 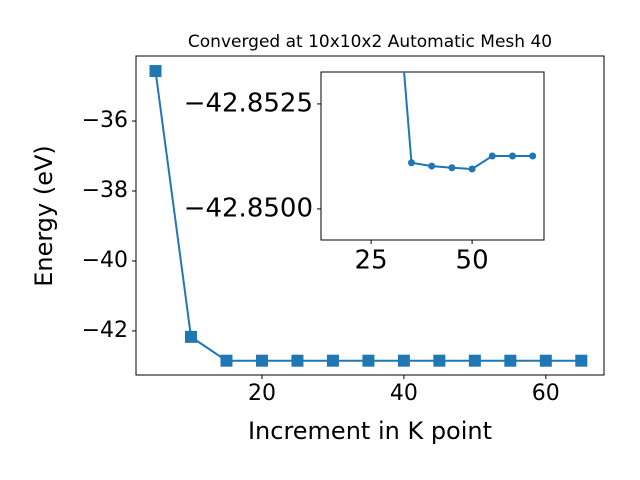 I want to click on y-tick-label: −42.8500, so click(x=248, y=208).